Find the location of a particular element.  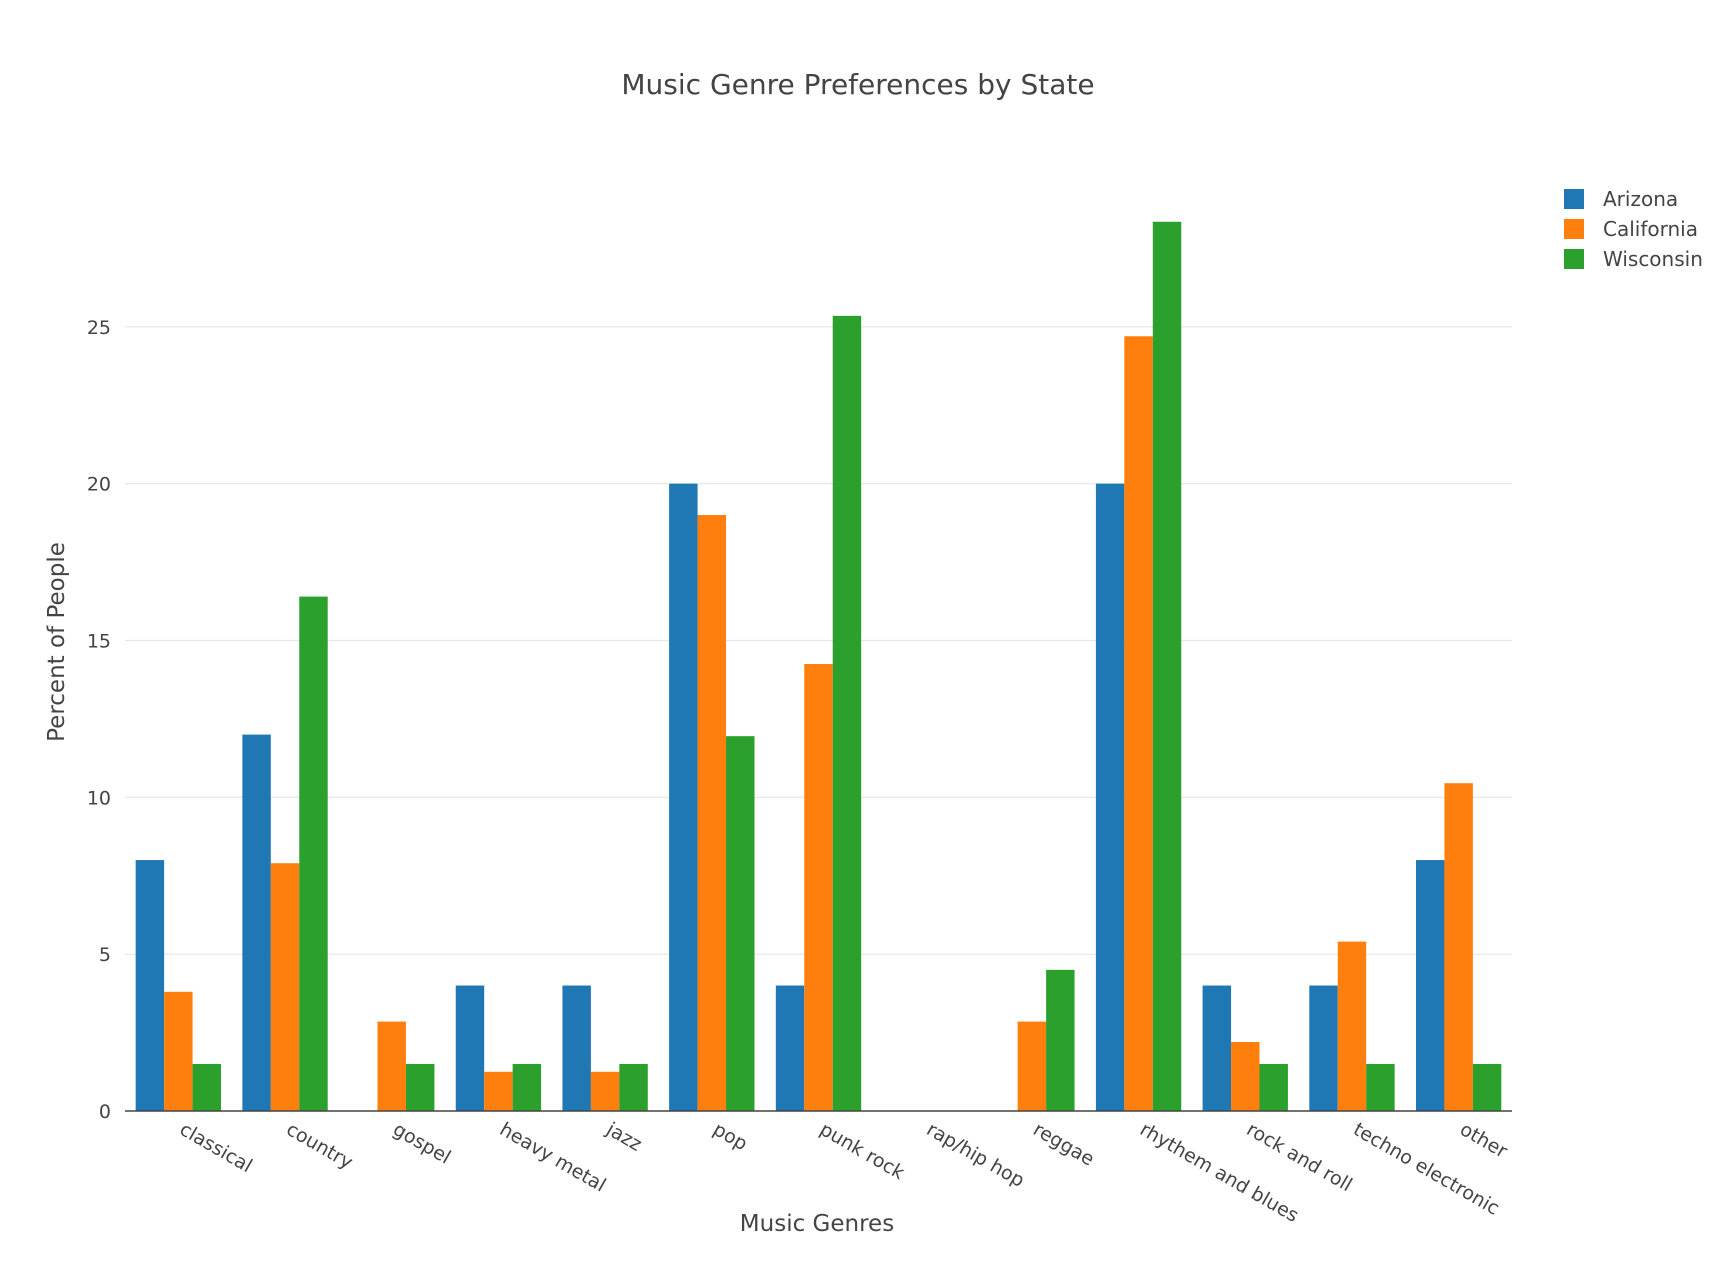

legend-swatch-california is located at coordinates (1574, 229).